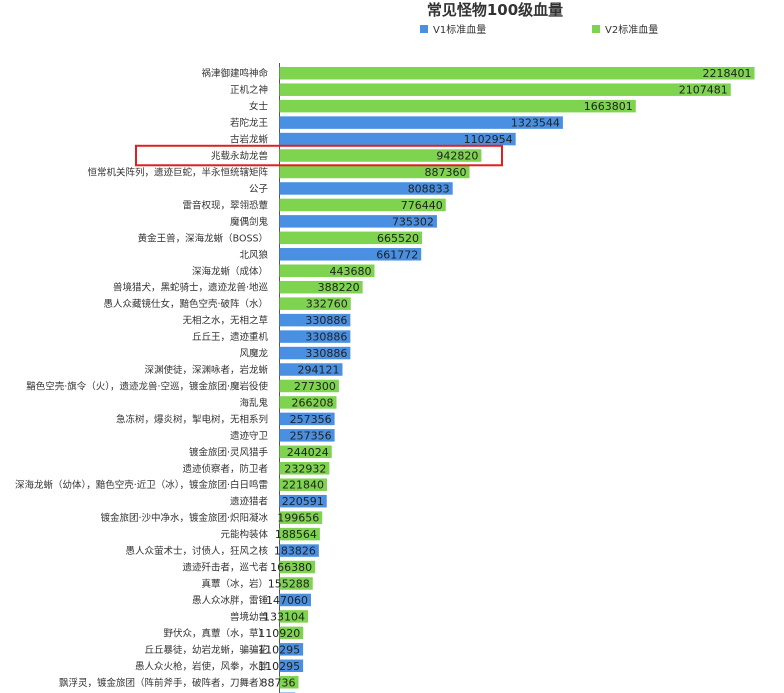 The width and height of the screenshot is (784, 693). Describe the element at coordinates (192, 419) in the screenshot. I see `category-label: 急冻树，爆炎树，掣电树，无相系列` at that location.